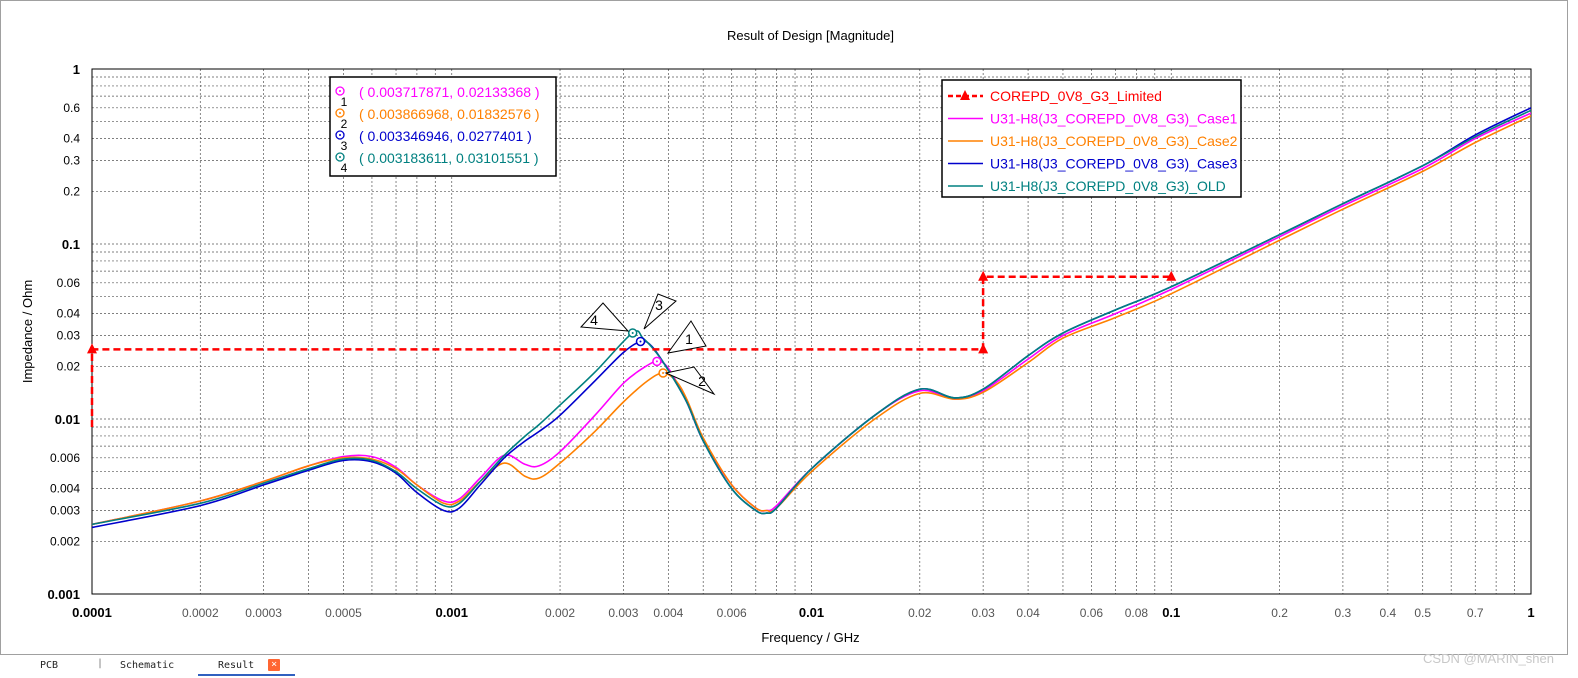 Image resolution: width=1578 pixels, height=678 pixels. What do you see at coordinates (65, 458) in the screenshot?
I see `y-tick-label: 0.006` at bounding box center [65, 458].